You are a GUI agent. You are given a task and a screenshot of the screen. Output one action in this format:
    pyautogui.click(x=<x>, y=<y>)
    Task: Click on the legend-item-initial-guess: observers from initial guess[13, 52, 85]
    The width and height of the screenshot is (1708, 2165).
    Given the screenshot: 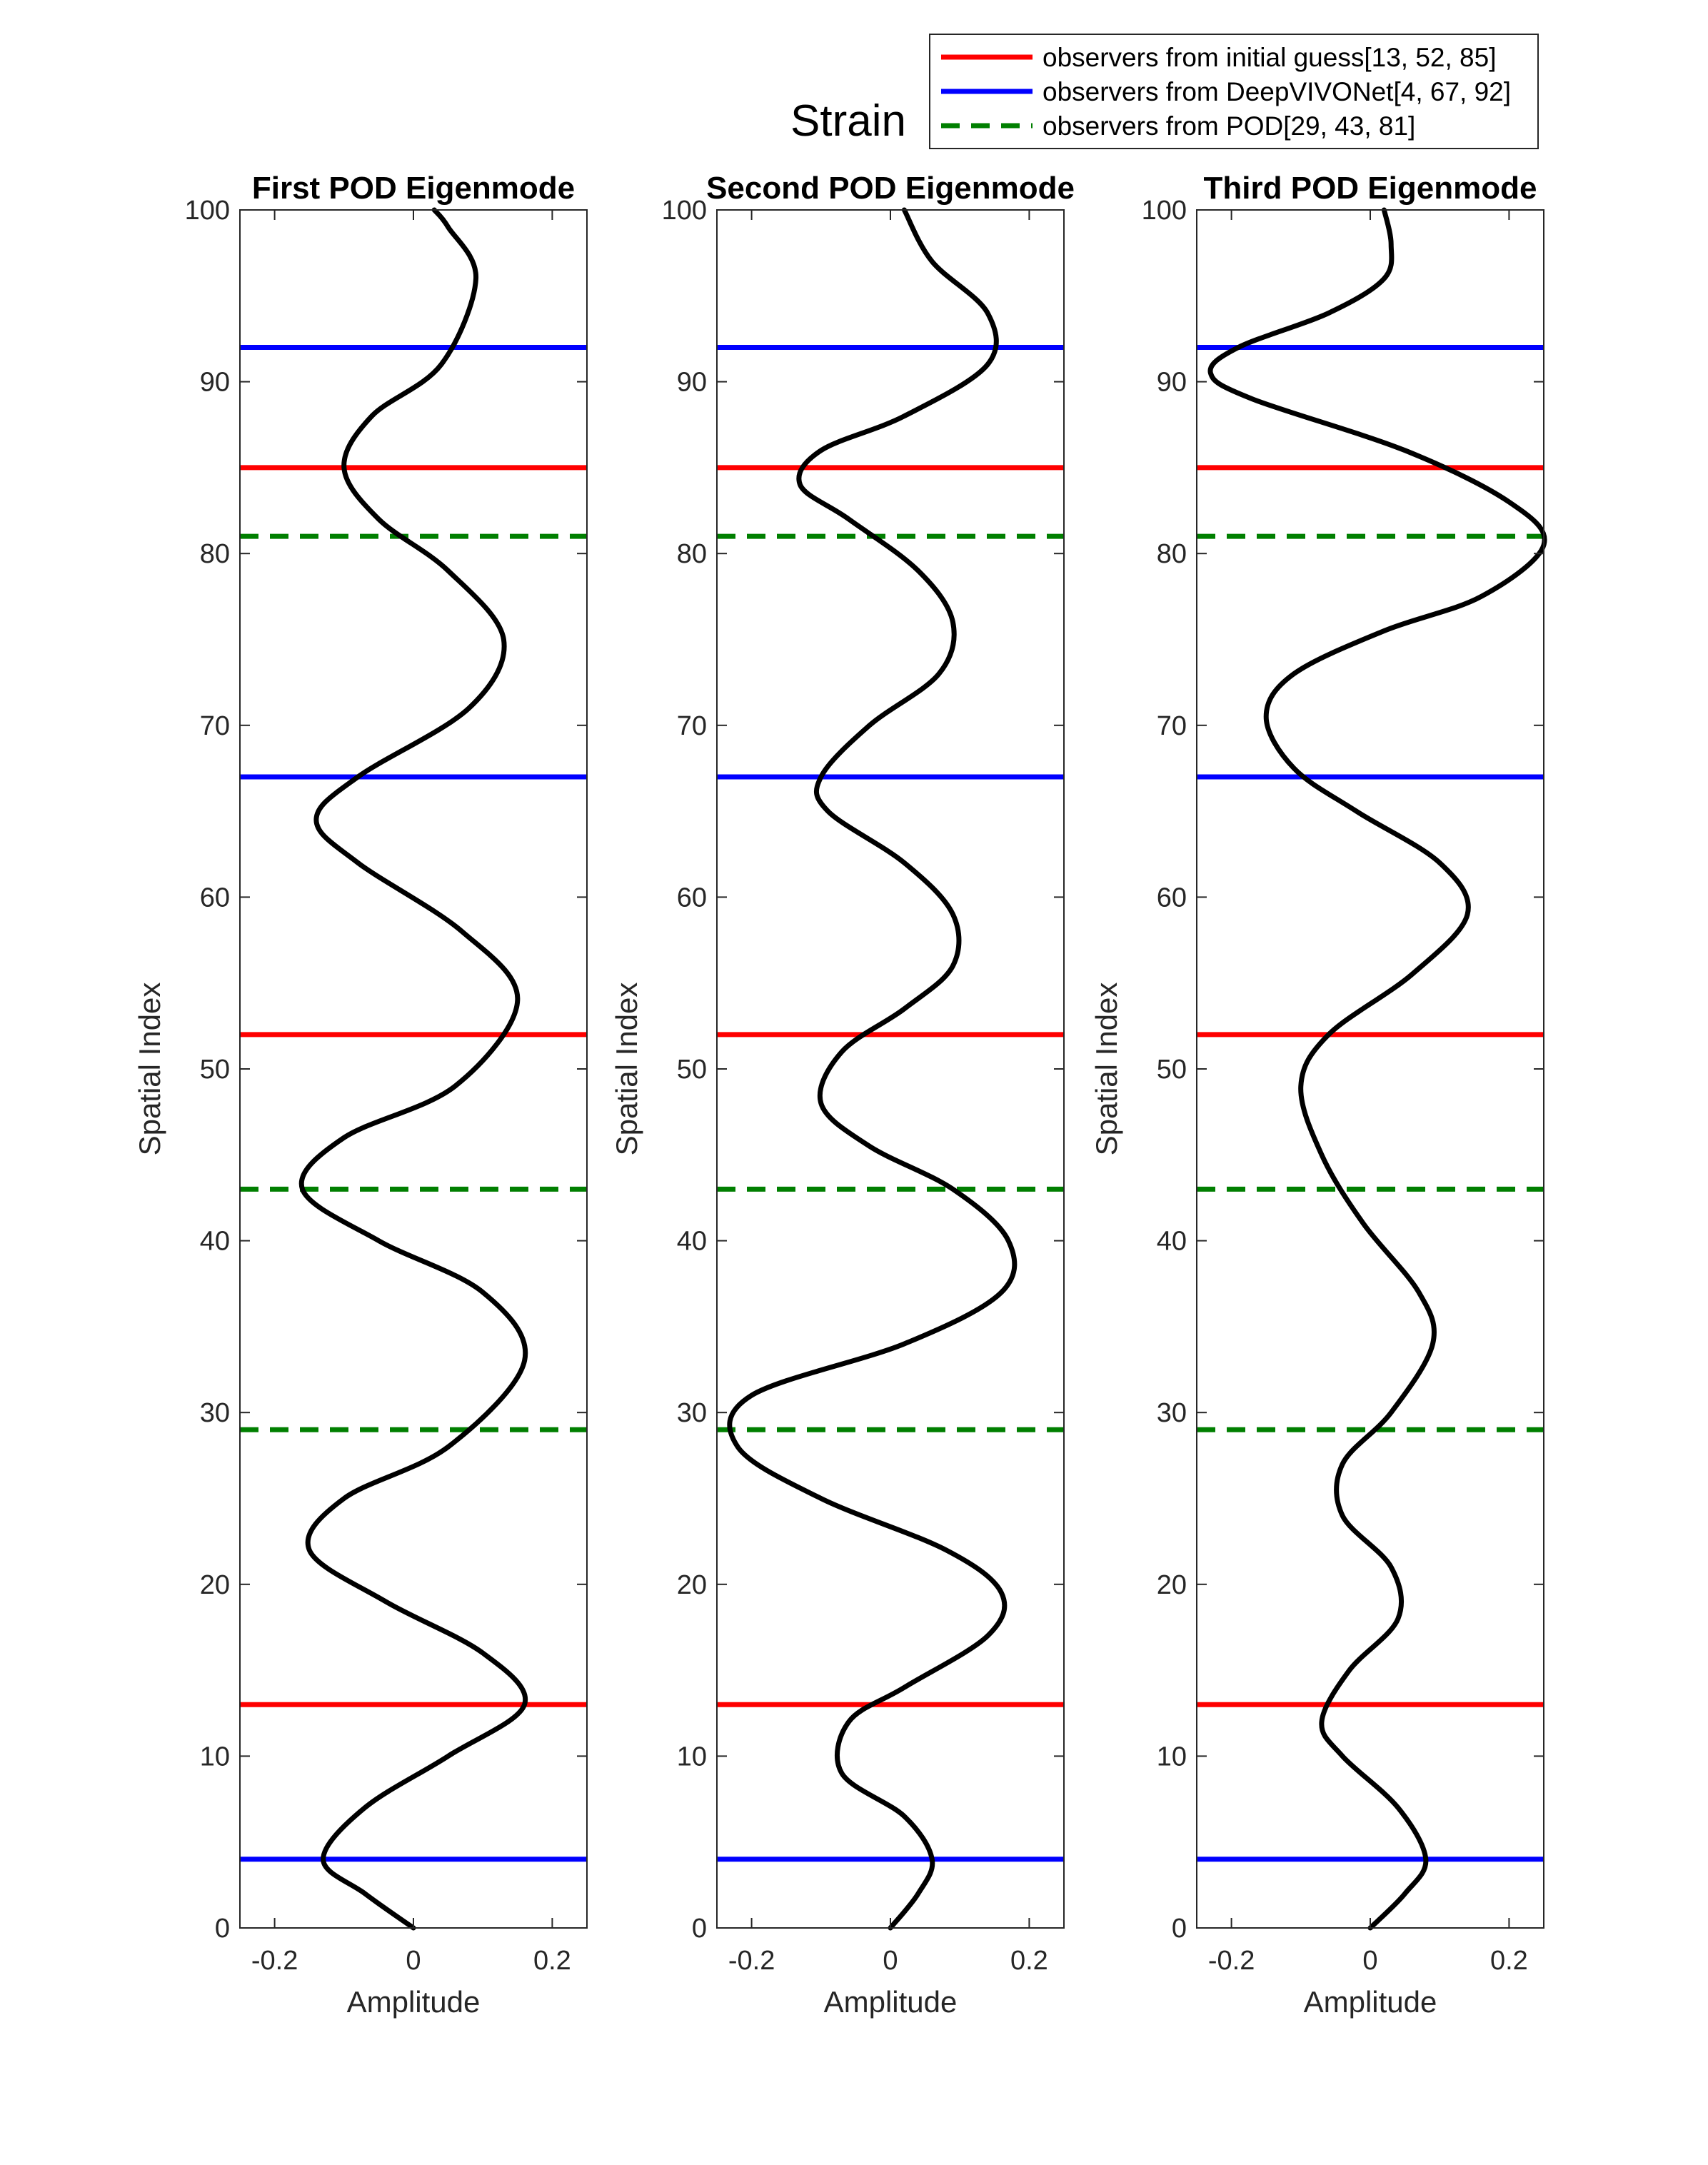 What is the action you would take?
    pyautogui.click(x=1219, y=57)
    